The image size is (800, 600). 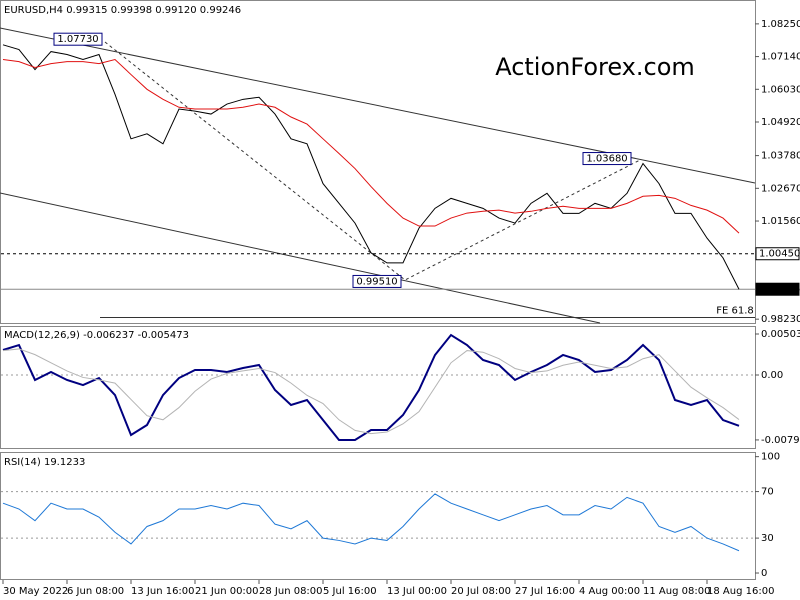 What do you see at coordinates (780, 89) in the screenshot?
I see `y-tick-label: 1.06030` at bounding box center [780, 89].